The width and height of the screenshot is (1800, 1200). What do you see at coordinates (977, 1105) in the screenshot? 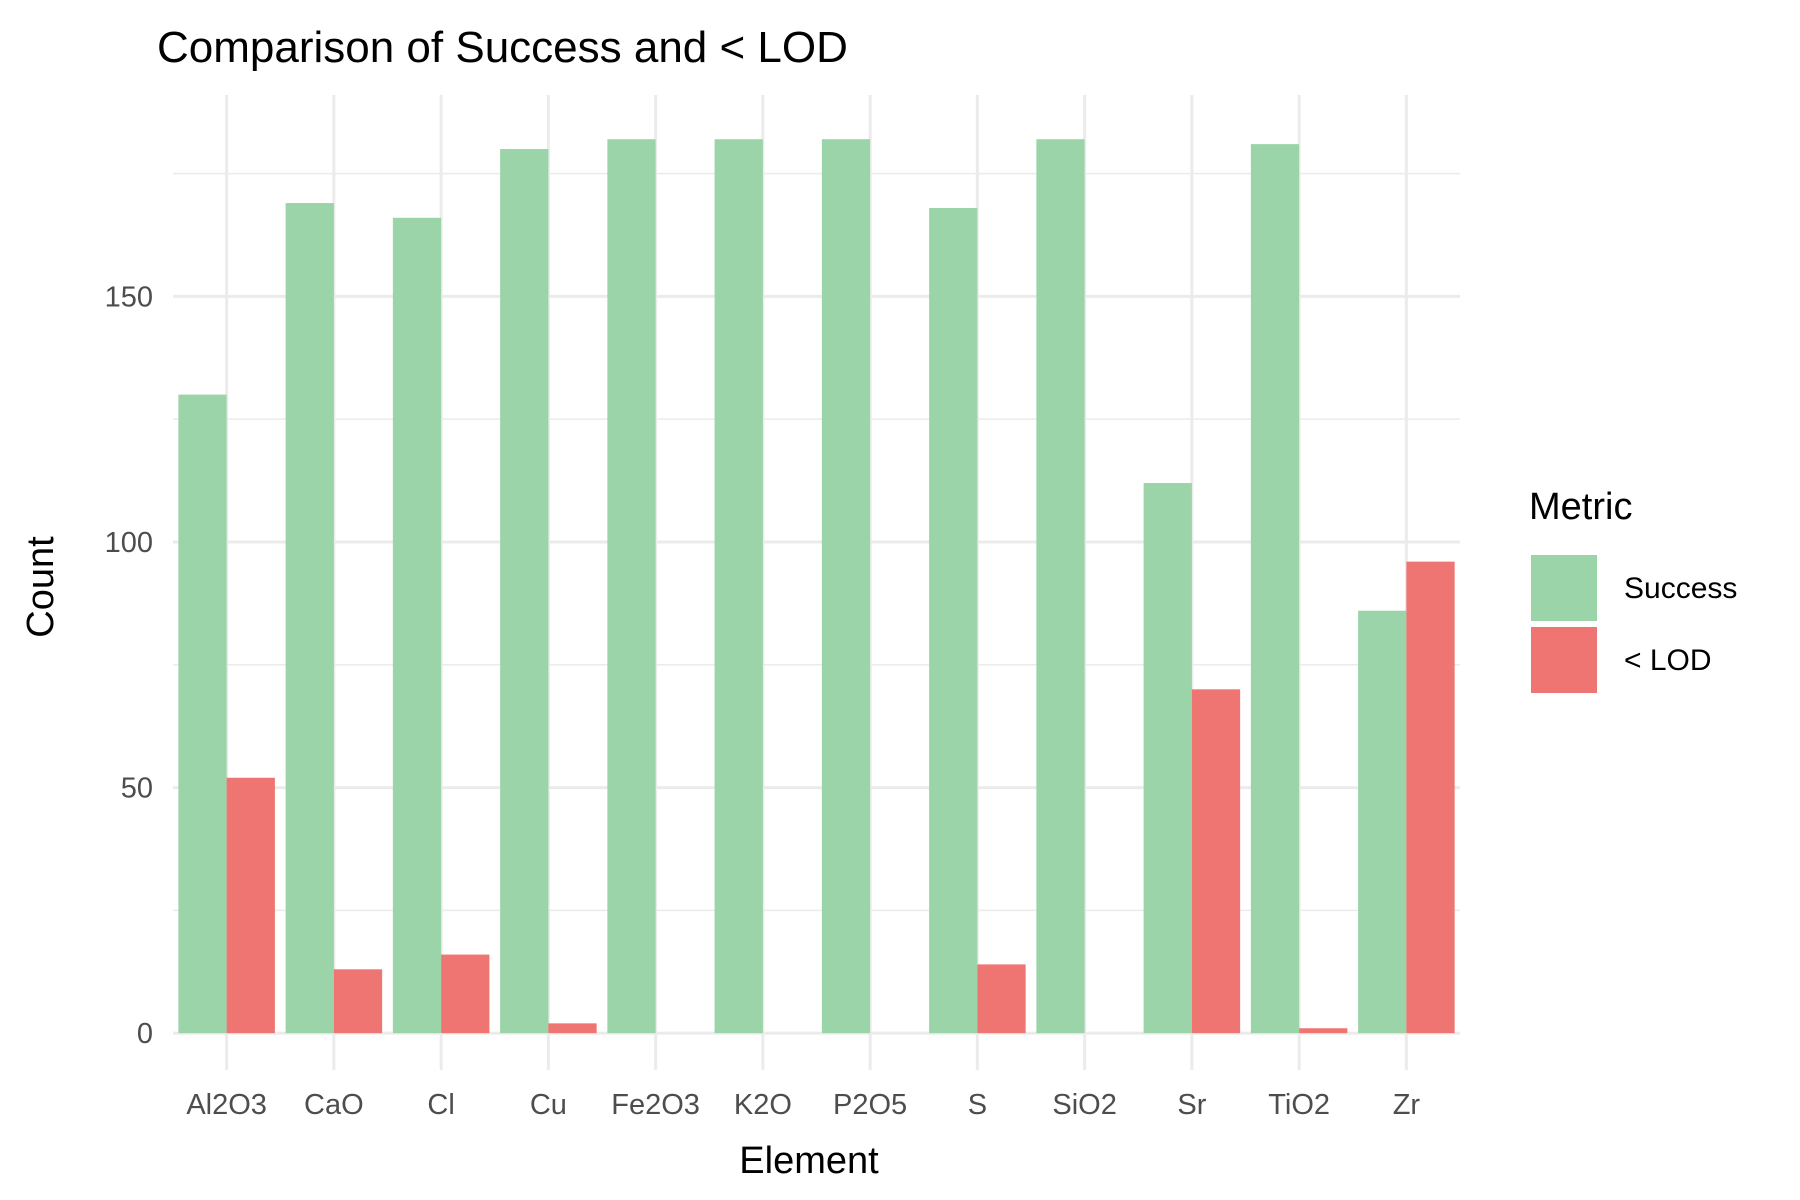
I see `x-tick-label: S` at bounding box center [977, 1105].